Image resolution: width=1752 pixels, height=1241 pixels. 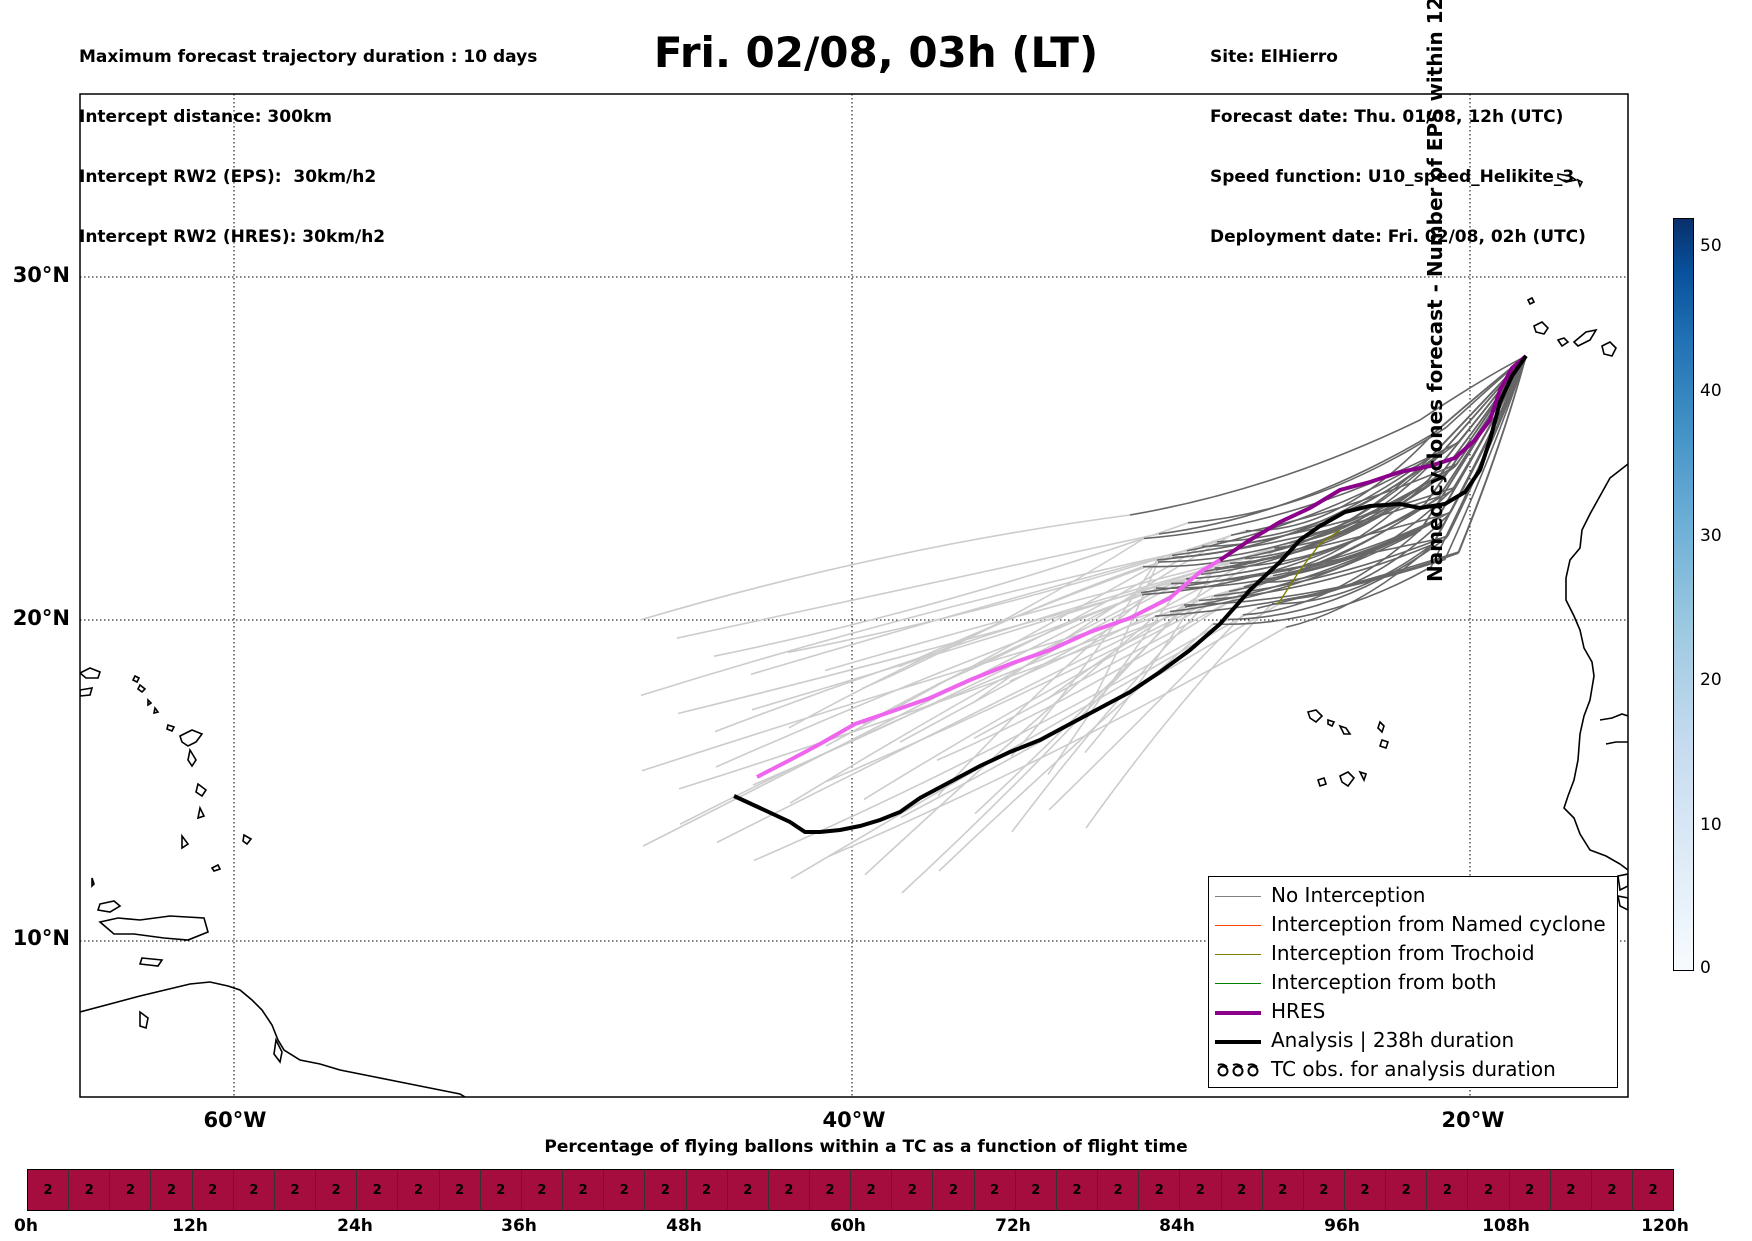 What do you see at coordinates (1013, 1226) in the screenshot?
I see `strip-tick: 72h` at bounding box center [1013, 1226].